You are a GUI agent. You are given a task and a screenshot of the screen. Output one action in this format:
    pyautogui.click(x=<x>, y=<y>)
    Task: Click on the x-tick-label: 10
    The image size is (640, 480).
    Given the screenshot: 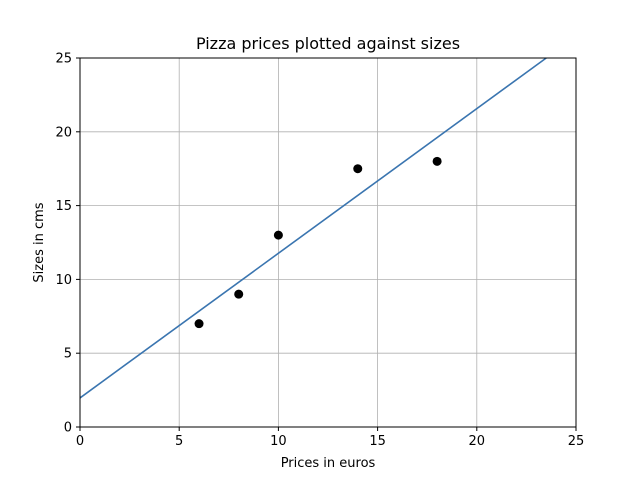 What is the action you would take?
    pyautogui.click(x=278, y=441)
    